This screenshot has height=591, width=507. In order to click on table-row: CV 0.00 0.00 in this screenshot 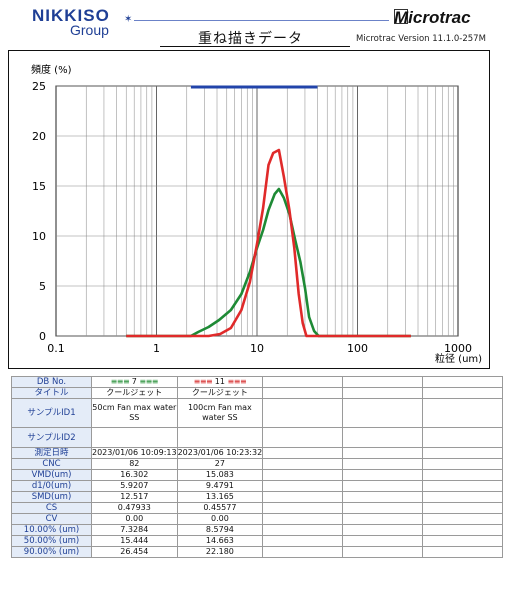, I will do `click(257, 519)`.